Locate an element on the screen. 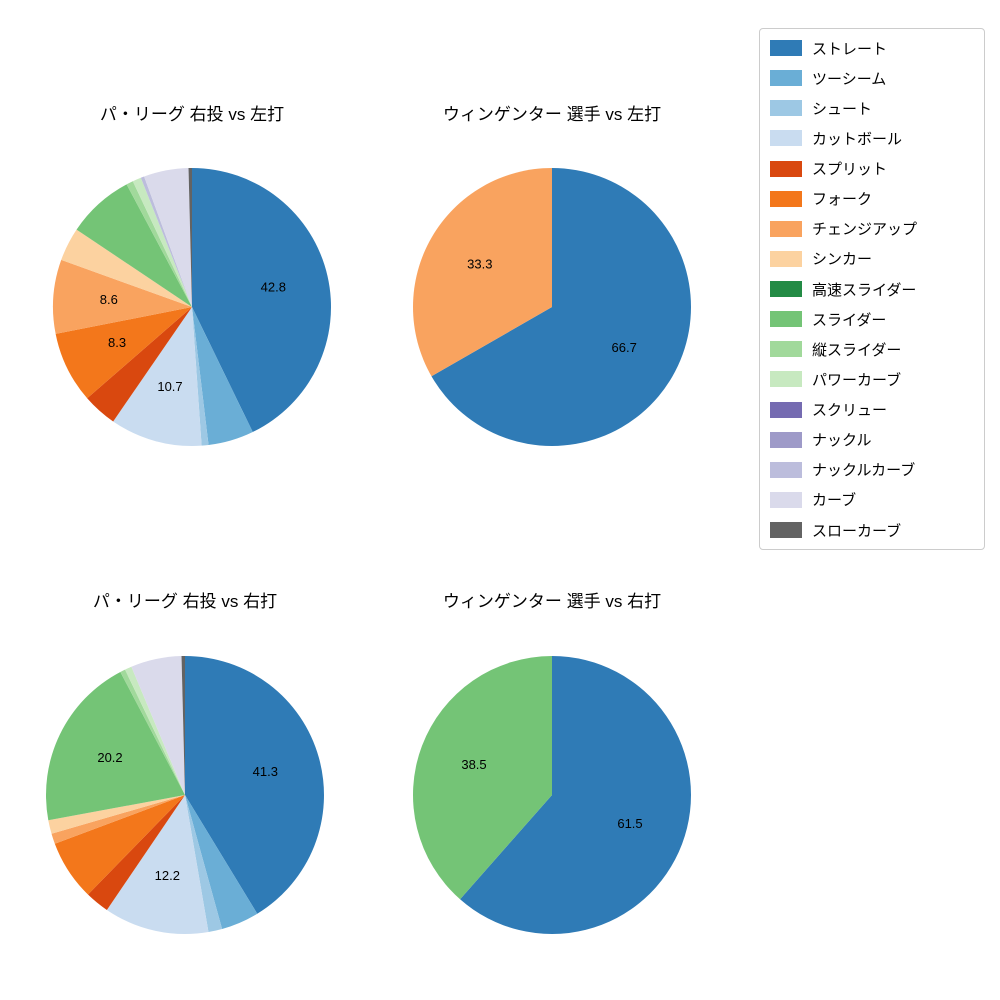 This screenshot has height=1000, width=1000. pie-percent-label: 12.2 is located at coordinates (167, 875).